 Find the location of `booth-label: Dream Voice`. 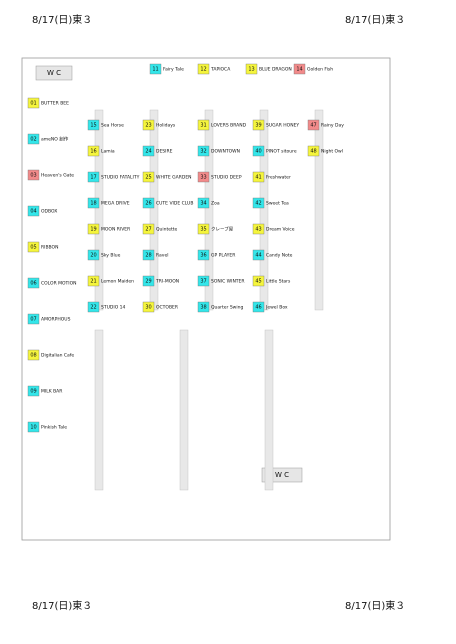

booth-label: Dream Voice is located at coordinates (280, 230).